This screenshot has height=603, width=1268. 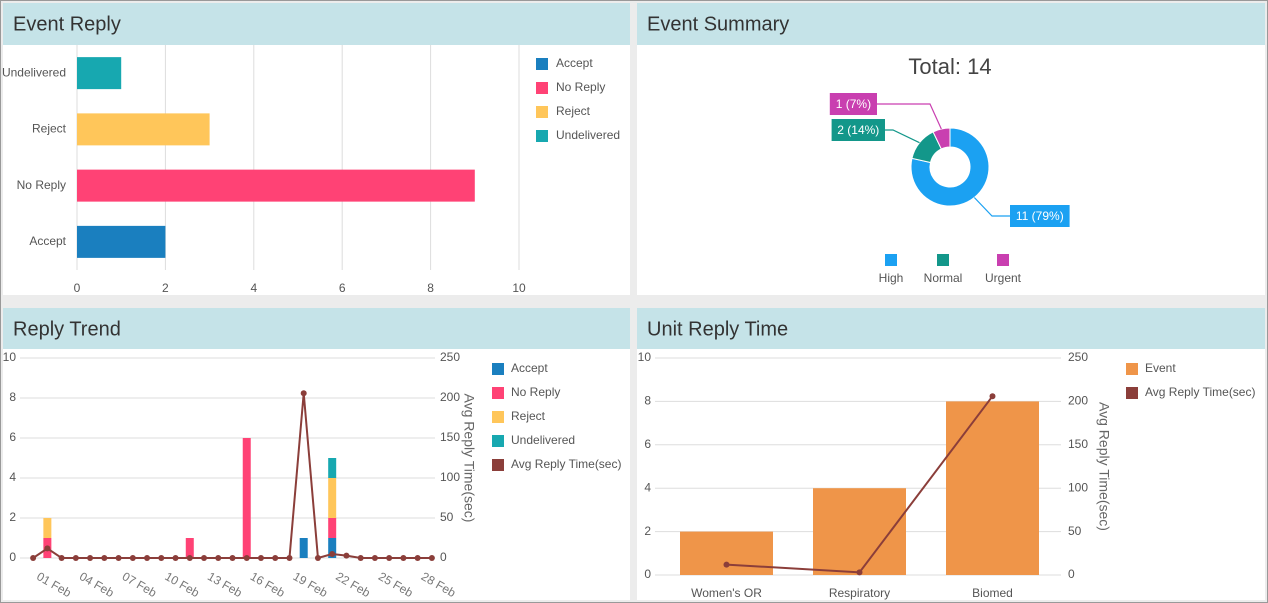 What do you see at coordinates (1003, 278) in the screenshot?
I see `legend-label: Urgent` at bounding box center [1003, 278].